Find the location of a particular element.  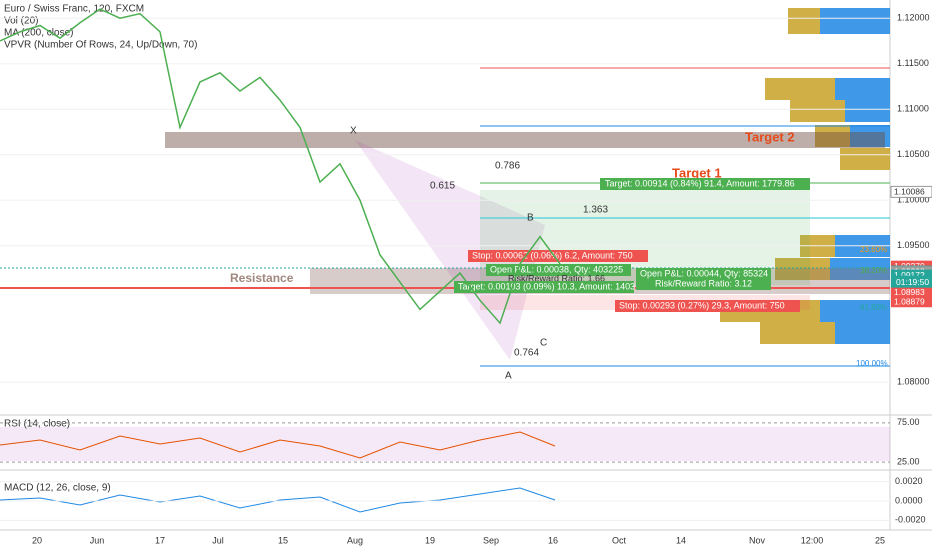

point-label: C is located at coordinates (543, 343).